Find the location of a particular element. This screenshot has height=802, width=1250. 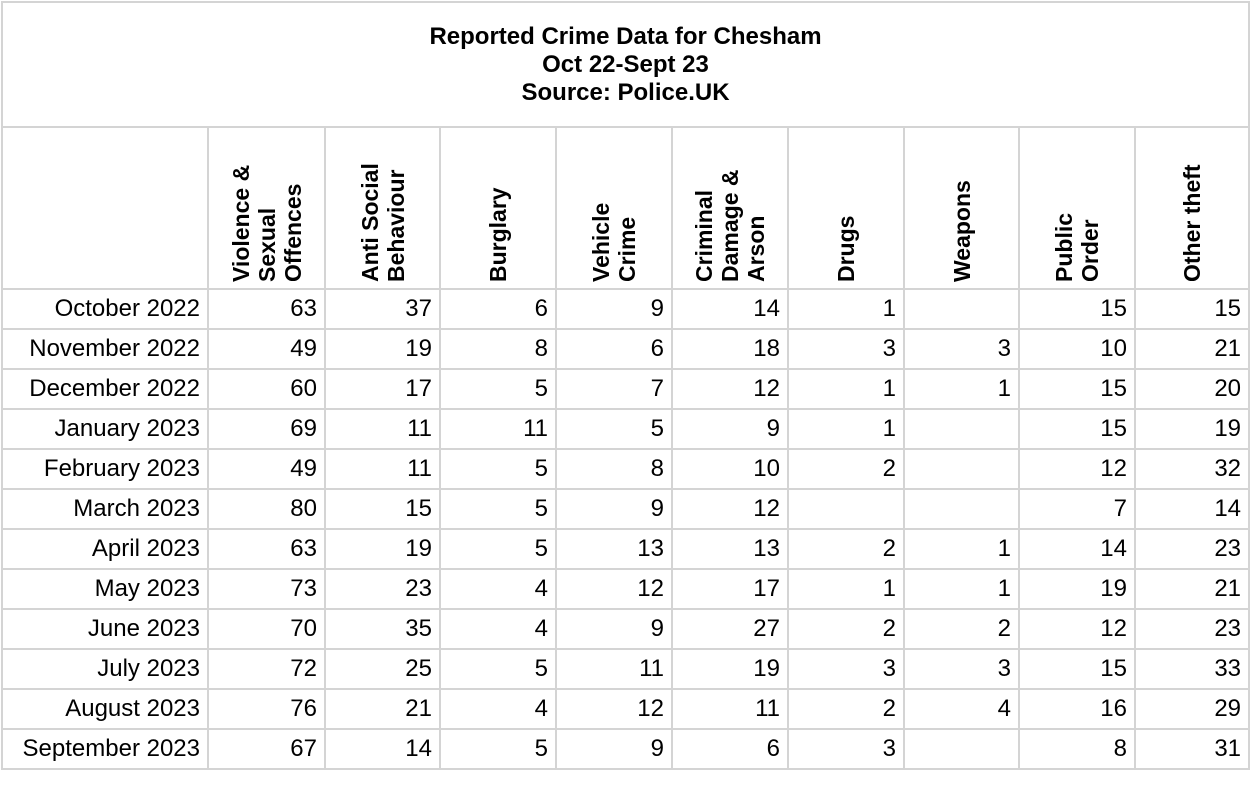

column-header: Drugs is located at coordinates (846, 208).